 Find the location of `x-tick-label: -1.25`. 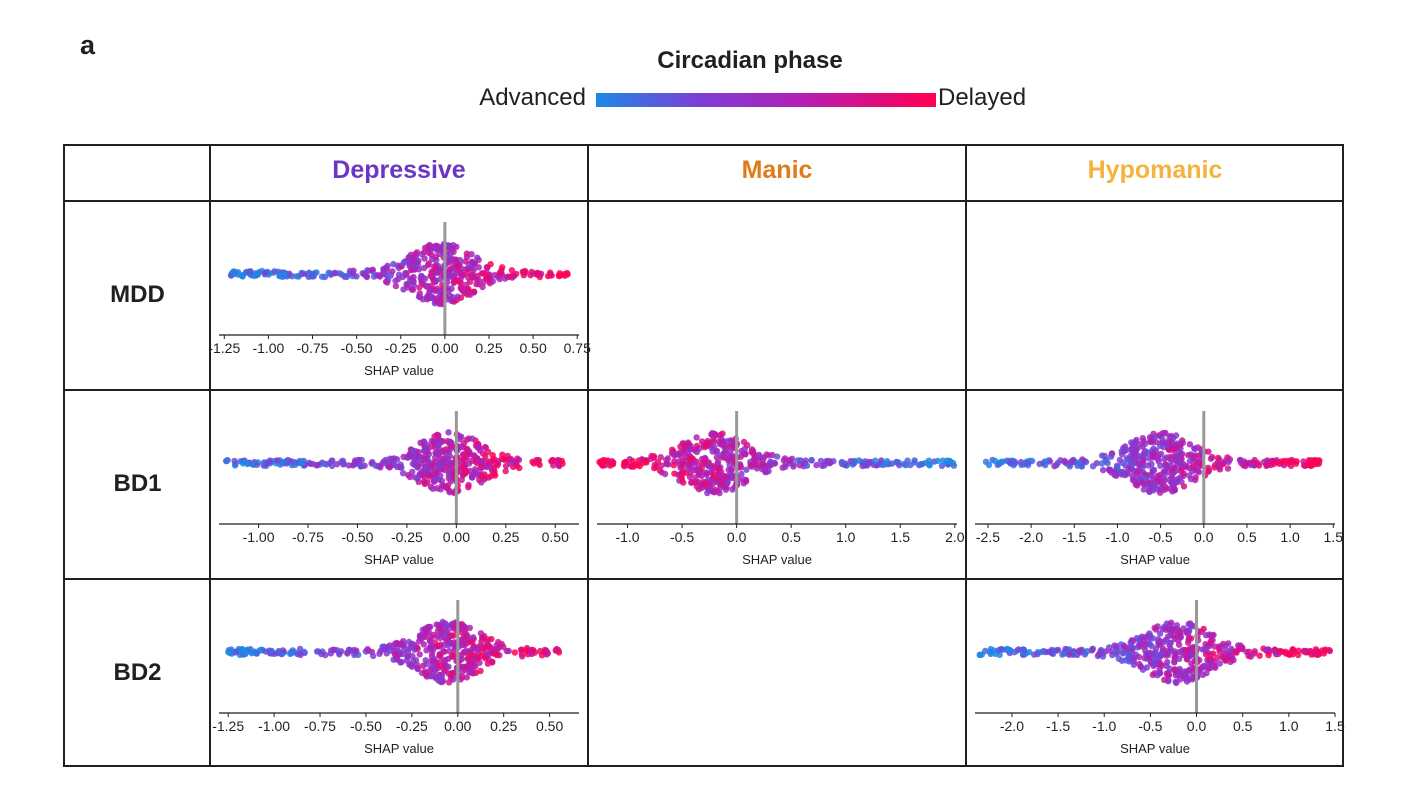

x-tick-label: -1.25 is located at coordinates (228, 726).